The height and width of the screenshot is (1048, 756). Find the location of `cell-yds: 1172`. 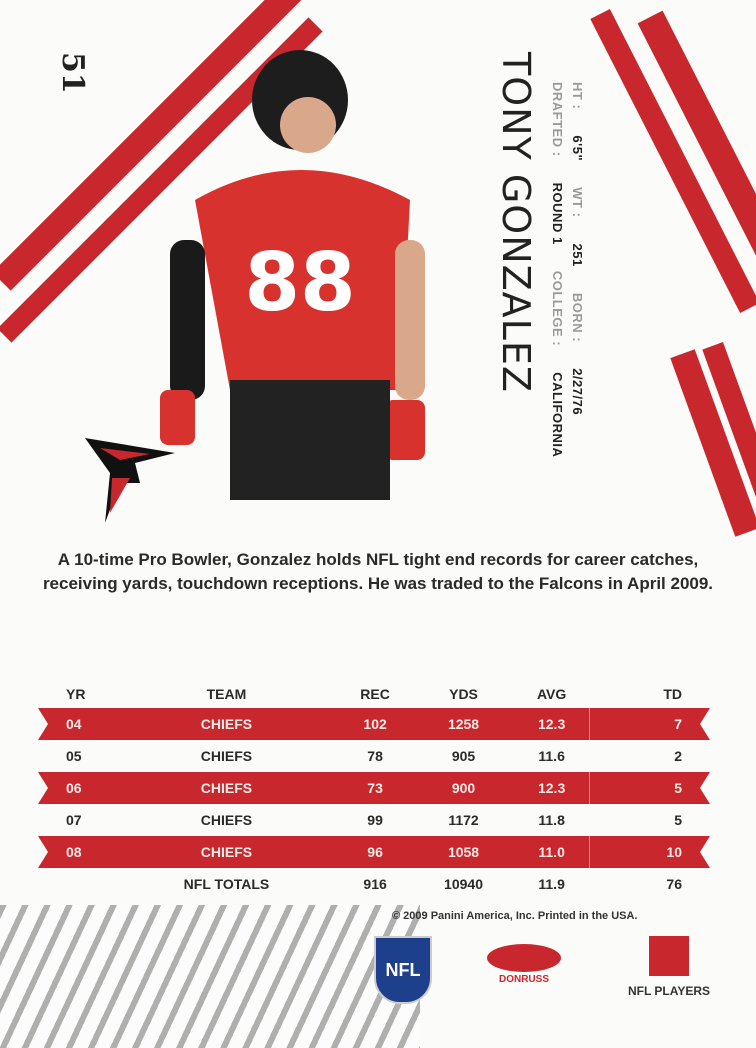

cell-yds: 1172 is located at coordinates (463, 820).